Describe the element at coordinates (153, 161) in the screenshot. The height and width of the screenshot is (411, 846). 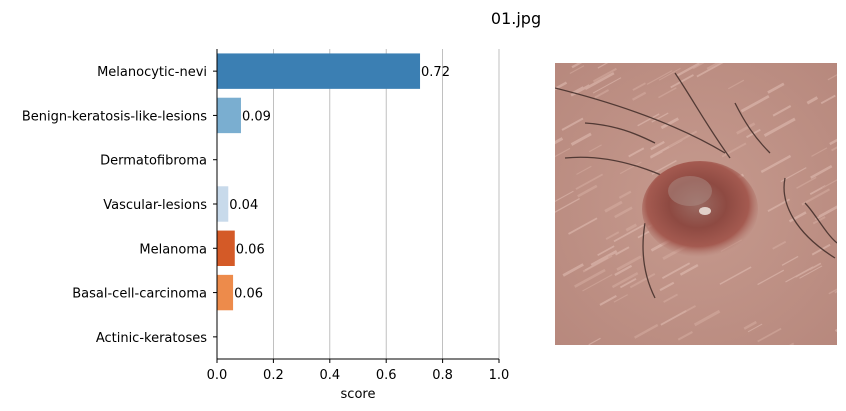
I see `category-label: Dermatofibroma` at that location.